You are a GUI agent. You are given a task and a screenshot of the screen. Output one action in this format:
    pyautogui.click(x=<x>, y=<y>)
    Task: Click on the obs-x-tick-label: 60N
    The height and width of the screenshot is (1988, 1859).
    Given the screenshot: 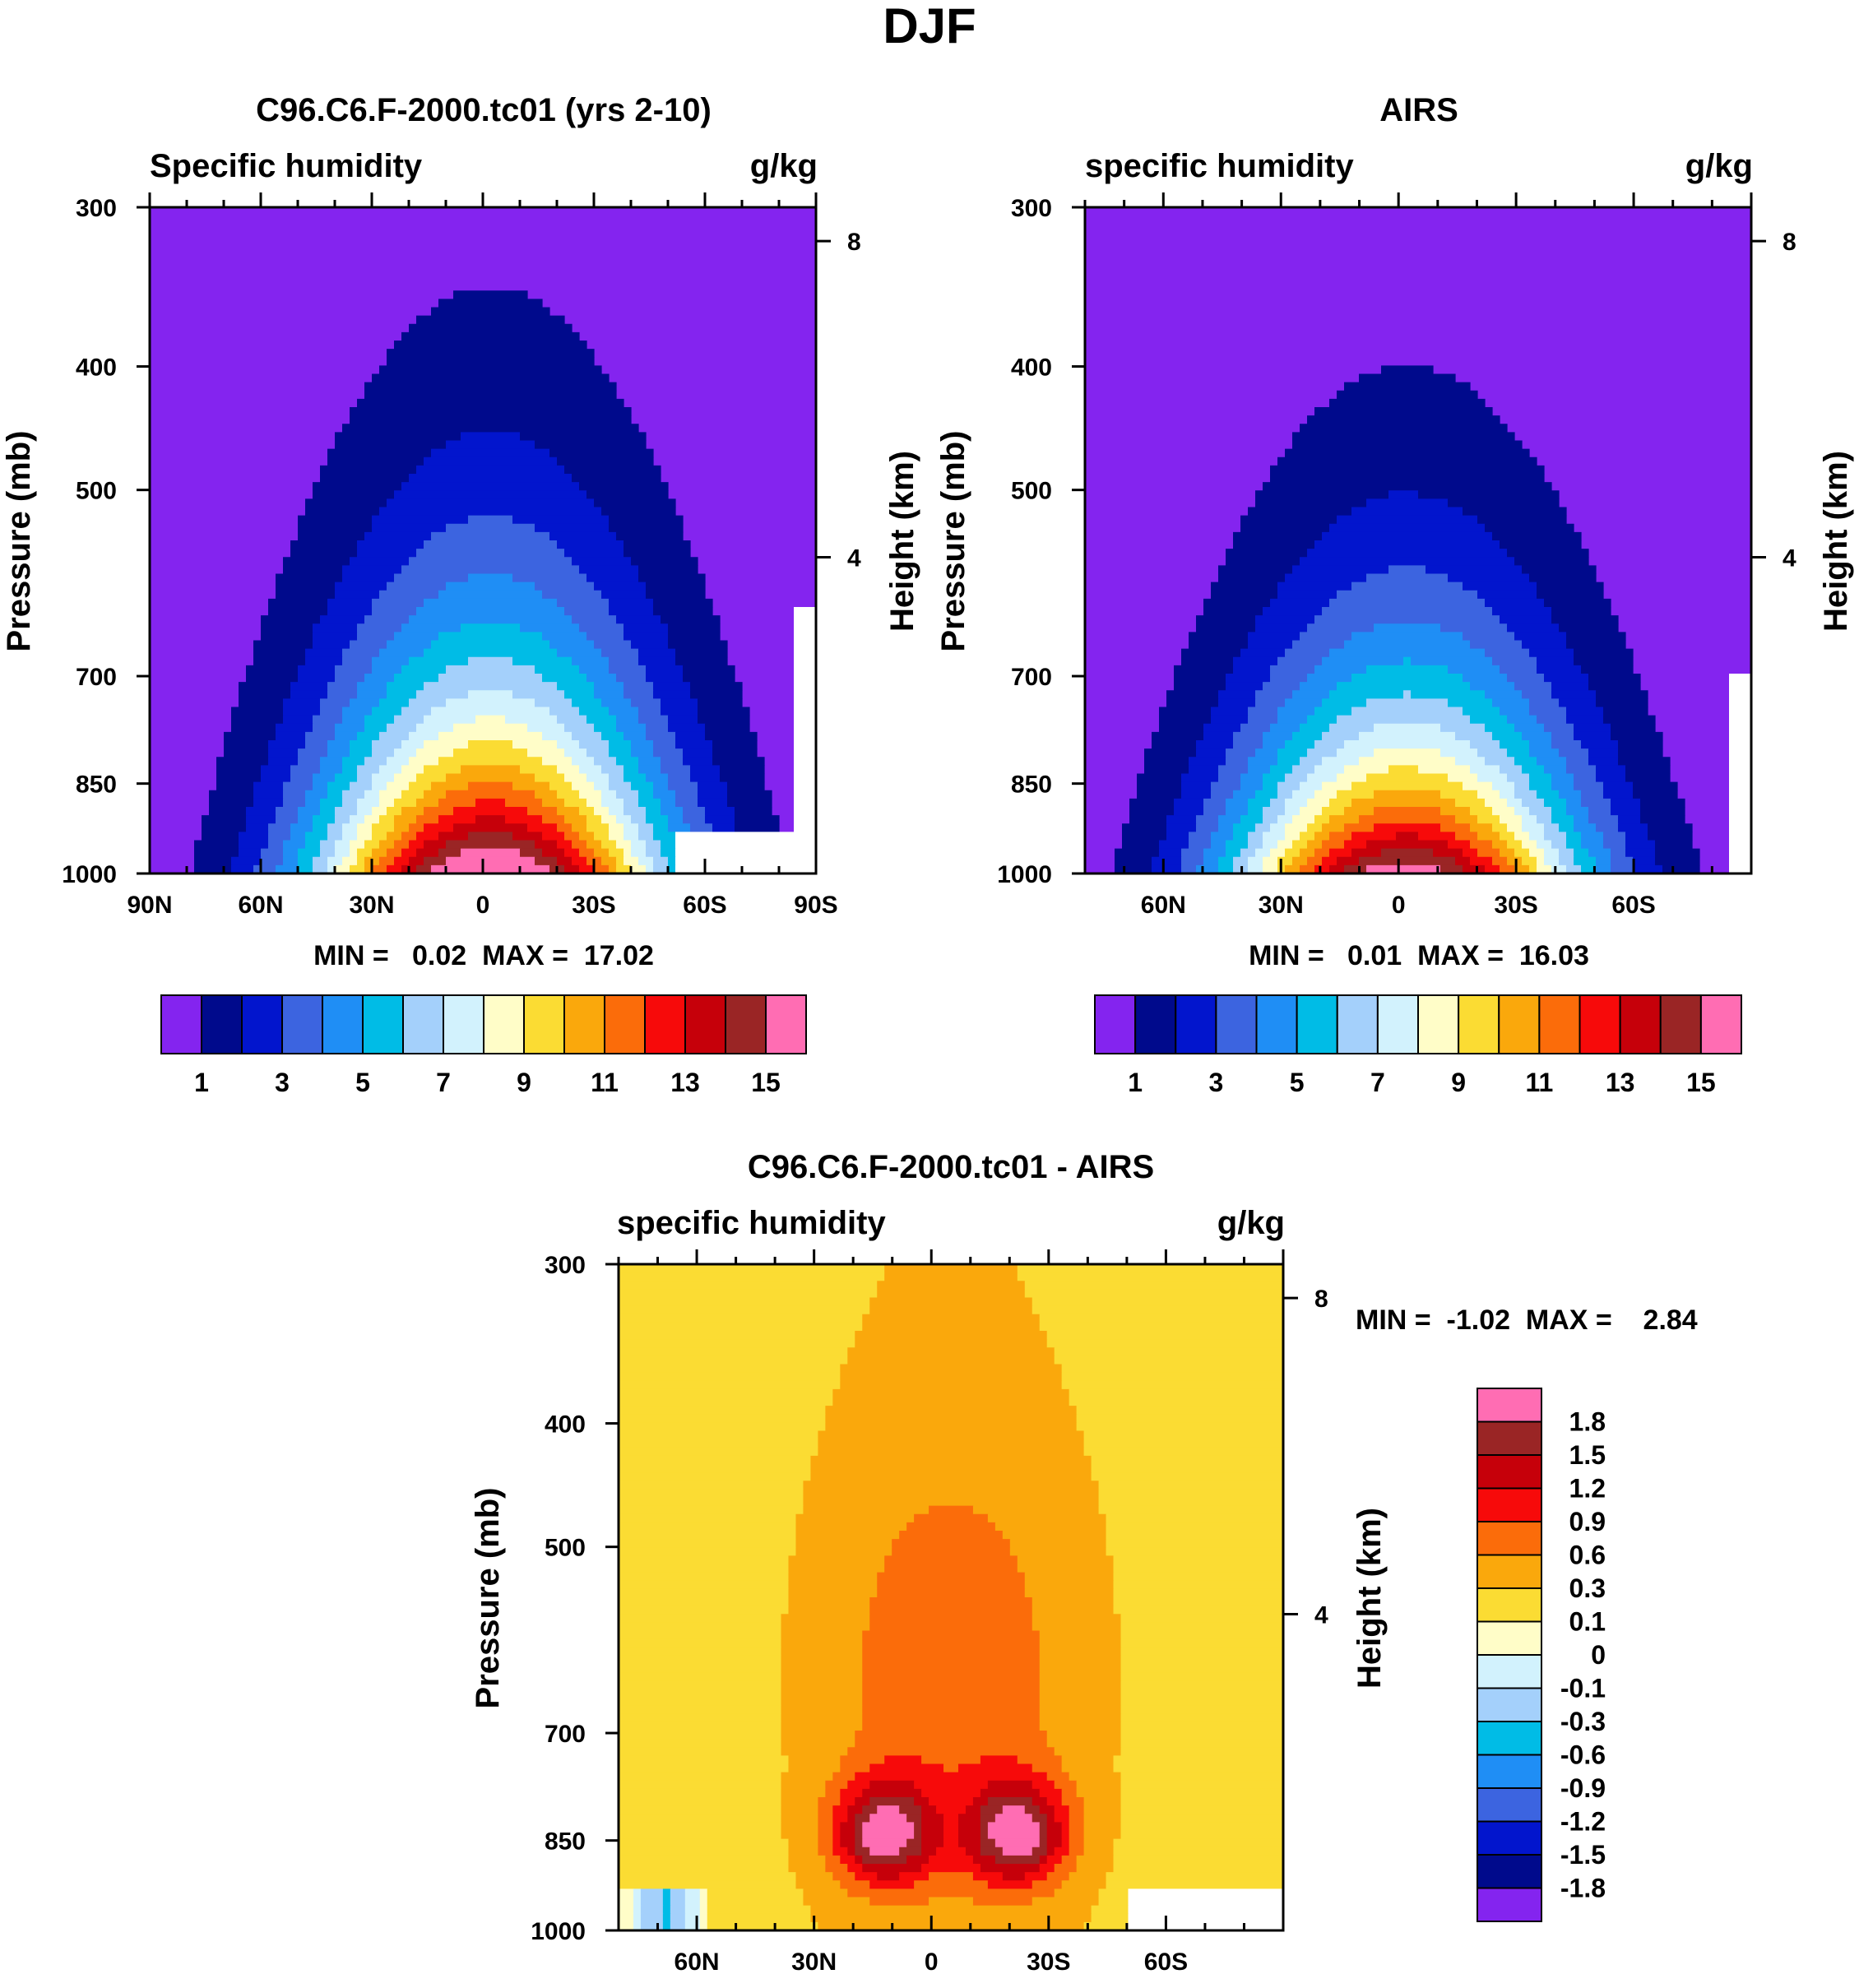 What is the action you would take?
    pyautogui.click(x=1163, y=905)
    